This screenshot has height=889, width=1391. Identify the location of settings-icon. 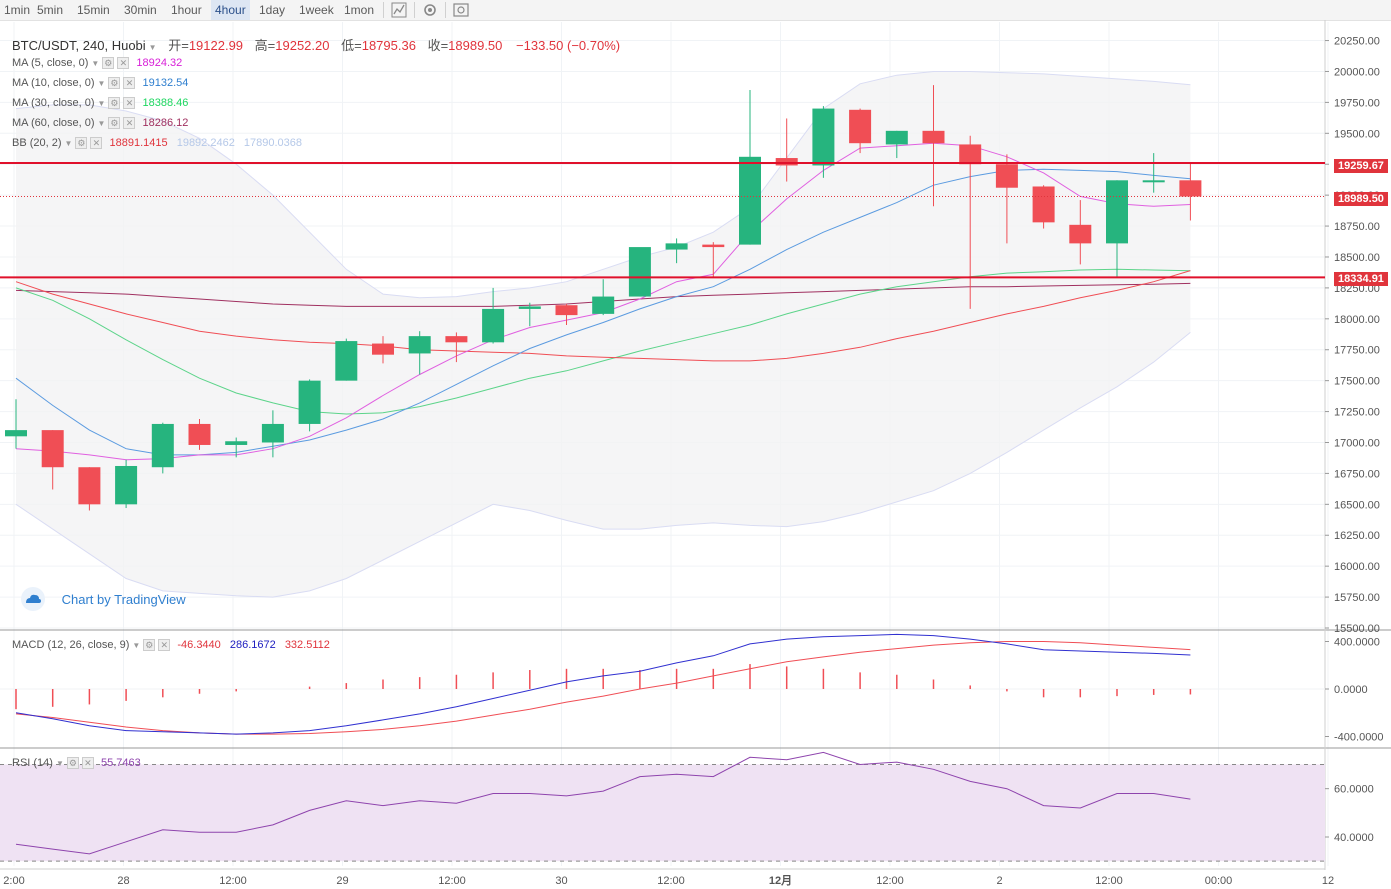
(430, 10).